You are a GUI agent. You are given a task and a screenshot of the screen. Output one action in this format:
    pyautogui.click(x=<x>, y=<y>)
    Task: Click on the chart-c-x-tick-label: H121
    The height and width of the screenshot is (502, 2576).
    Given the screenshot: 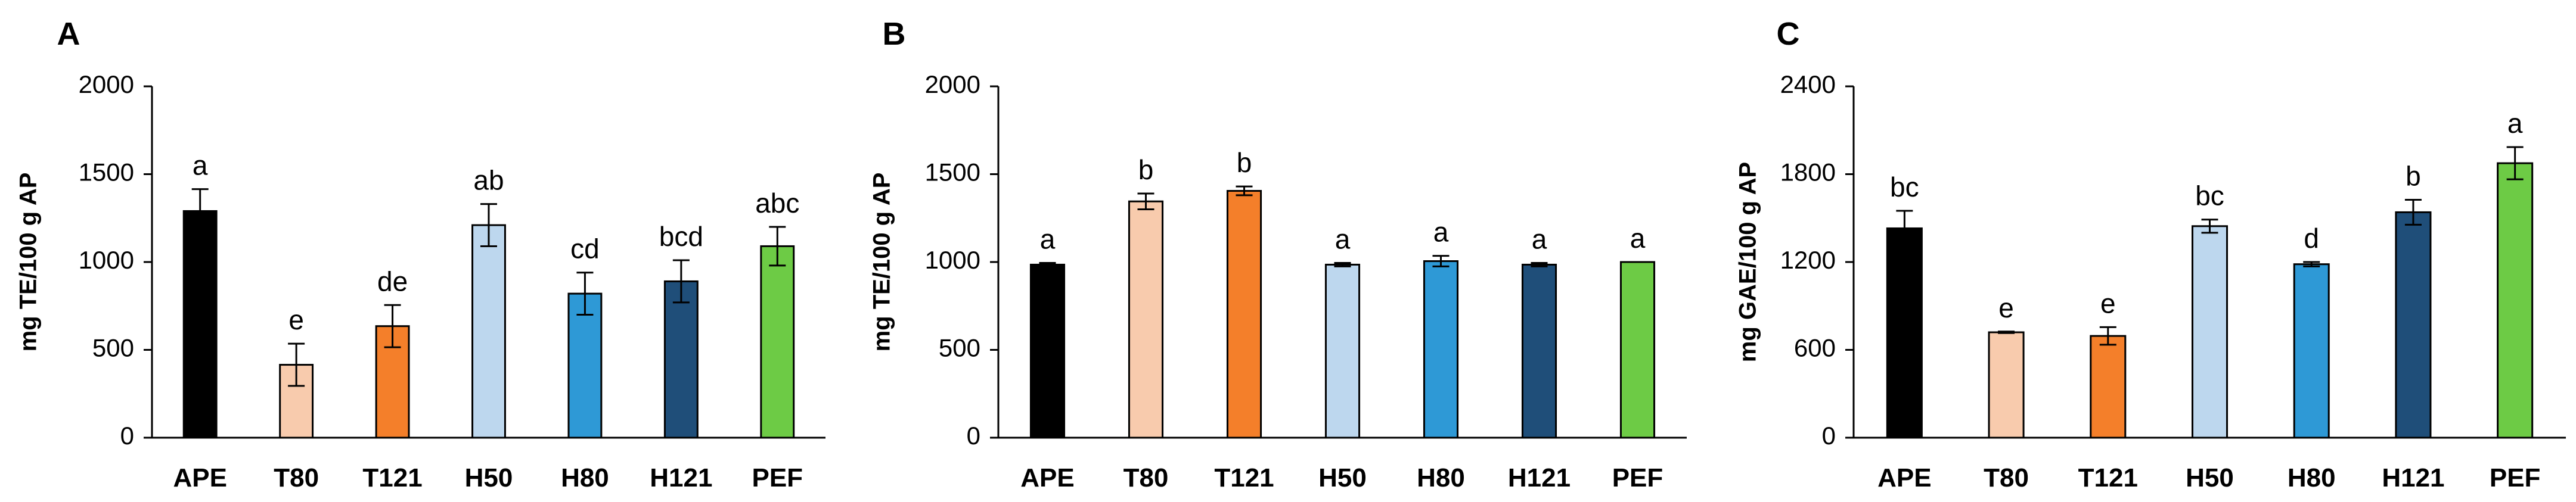 What is the action you would take?
    pyautogui.click(x=2413, y=477)
    